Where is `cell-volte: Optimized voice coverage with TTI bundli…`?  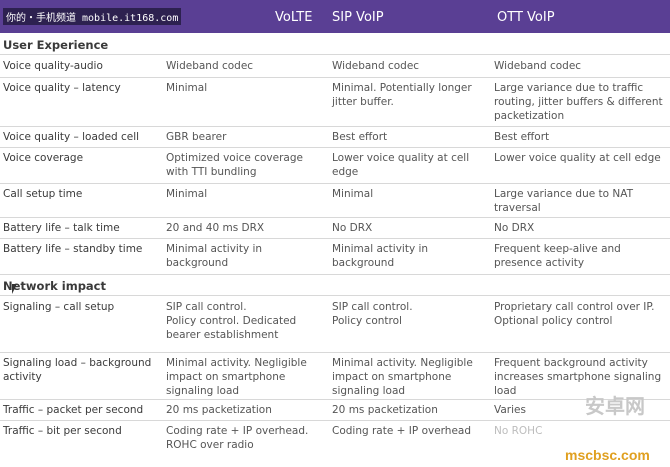 cell-volte: Optimized voice coverage with TTI bundli… is located at coordinates (234, 165).